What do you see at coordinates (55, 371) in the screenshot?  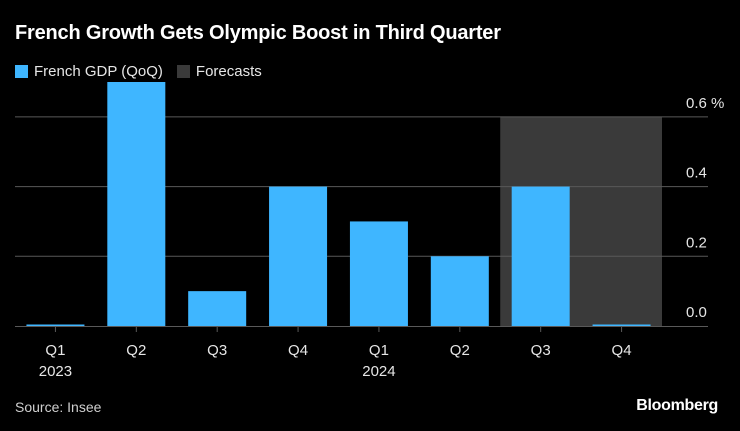 I see `x-year-label-0: 2023` at bounding box center [55, 371].